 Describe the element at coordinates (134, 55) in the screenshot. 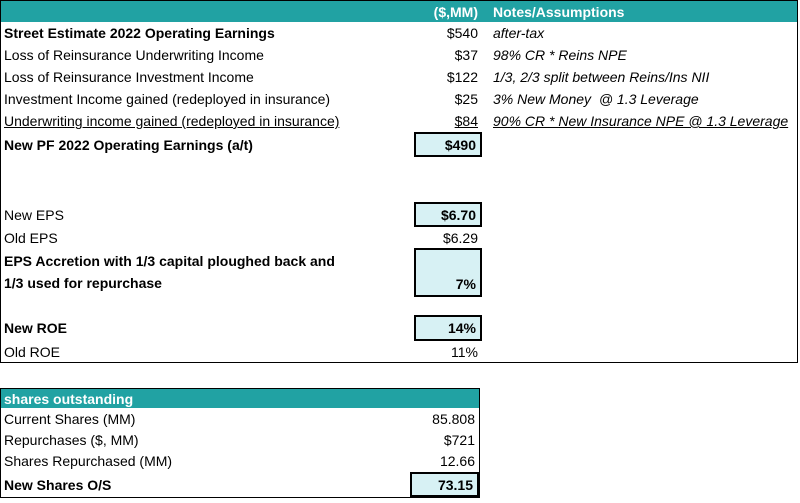

I see `row-label: Loss of Reinsurance Underwriting Income` at that location.